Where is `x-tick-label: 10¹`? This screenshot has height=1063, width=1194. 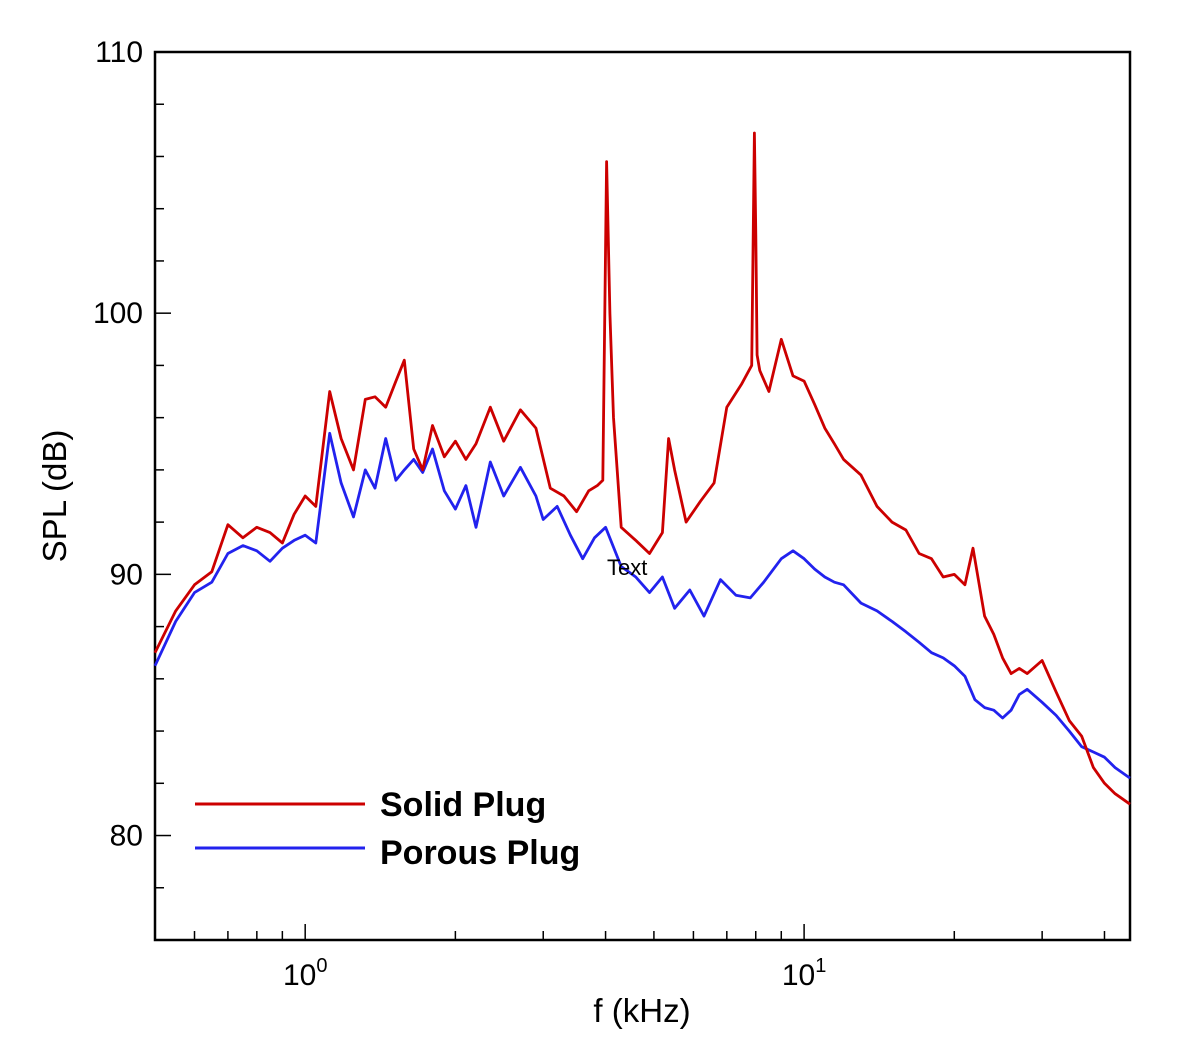 x-tick-label: 10¹ is located at coordinates (804, 973).